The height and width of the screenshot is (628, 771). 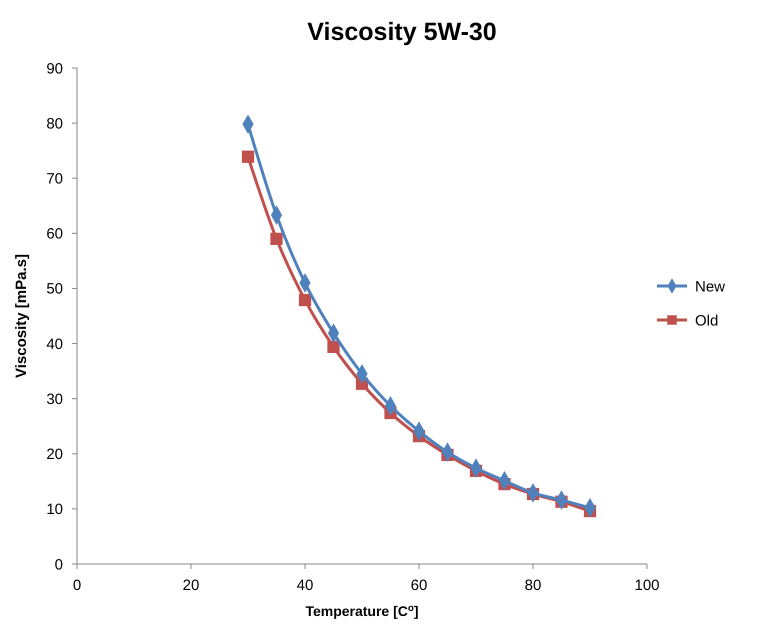 I want to click on x-tick-label: 40, so click(x=305, y=585).